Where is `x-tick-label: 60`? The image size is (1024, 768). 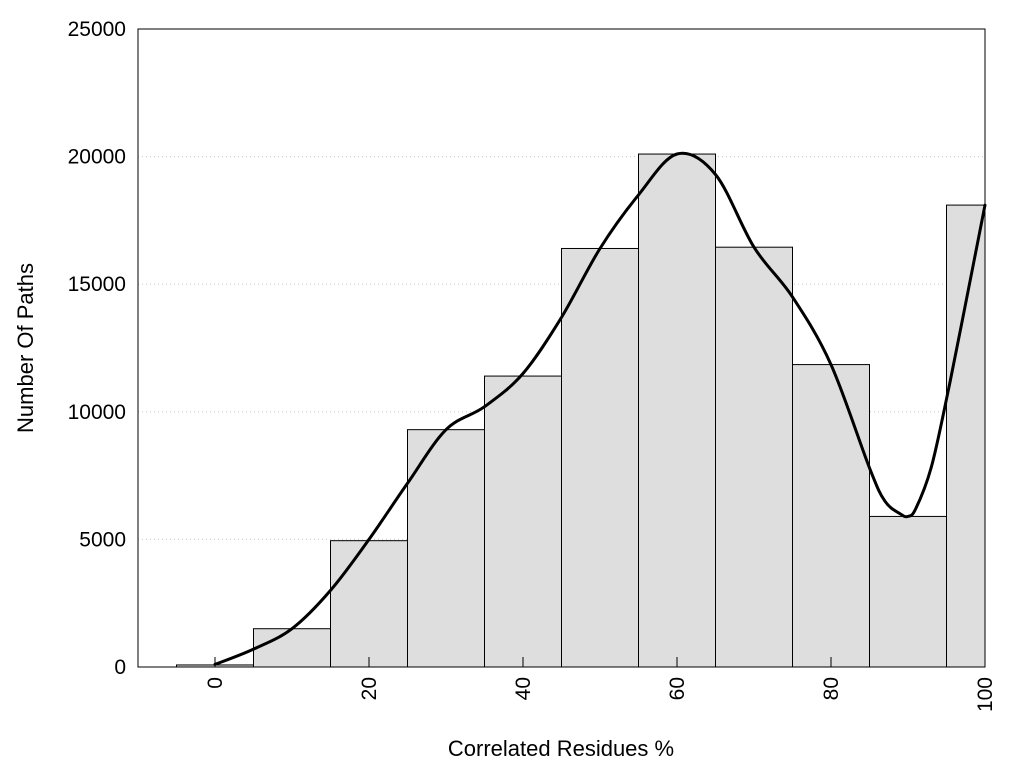 x-tick-label: 60 is located at coordinates (677, 688).